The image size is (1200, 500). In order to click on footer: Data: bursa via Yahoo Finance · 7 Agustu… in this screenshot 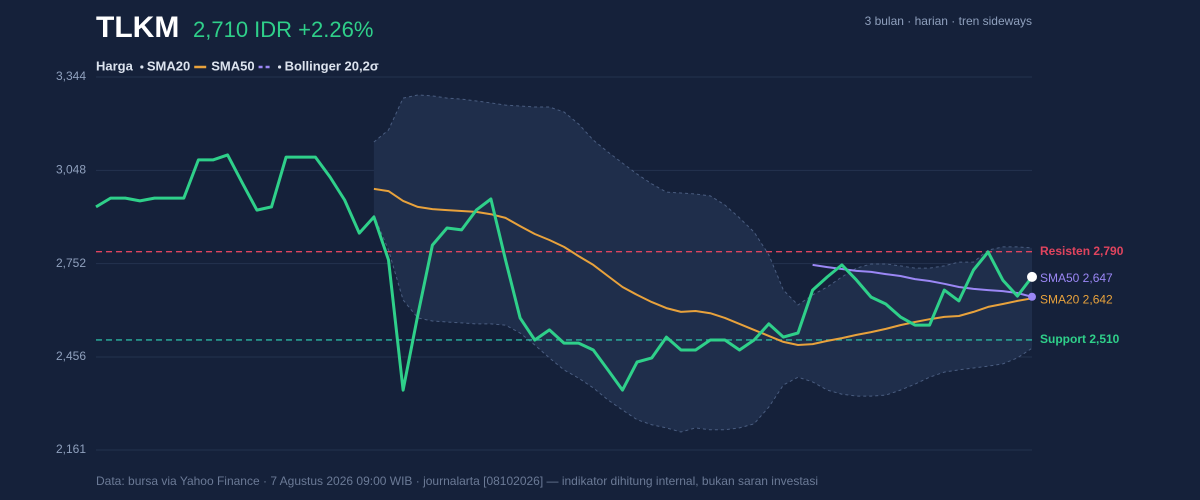, I will do `click(457, 481)`.